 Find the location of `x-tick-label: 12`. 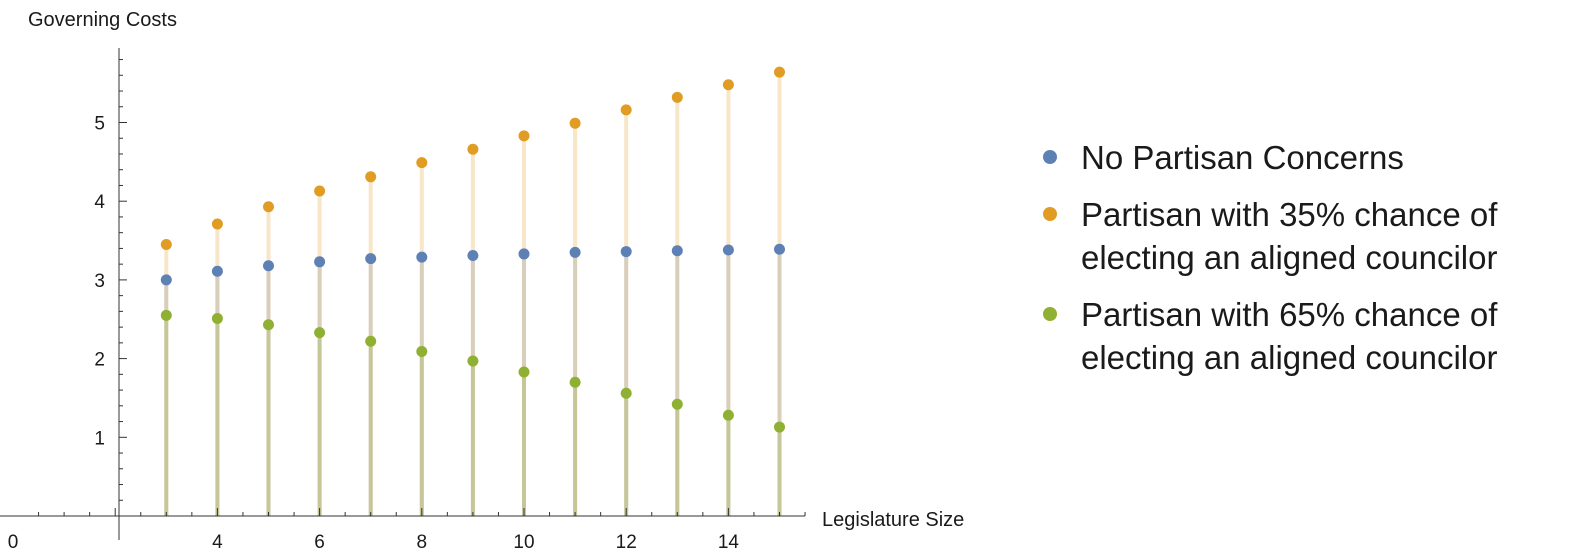

x-tick-label: 12 is located at coordinates (626, 542).